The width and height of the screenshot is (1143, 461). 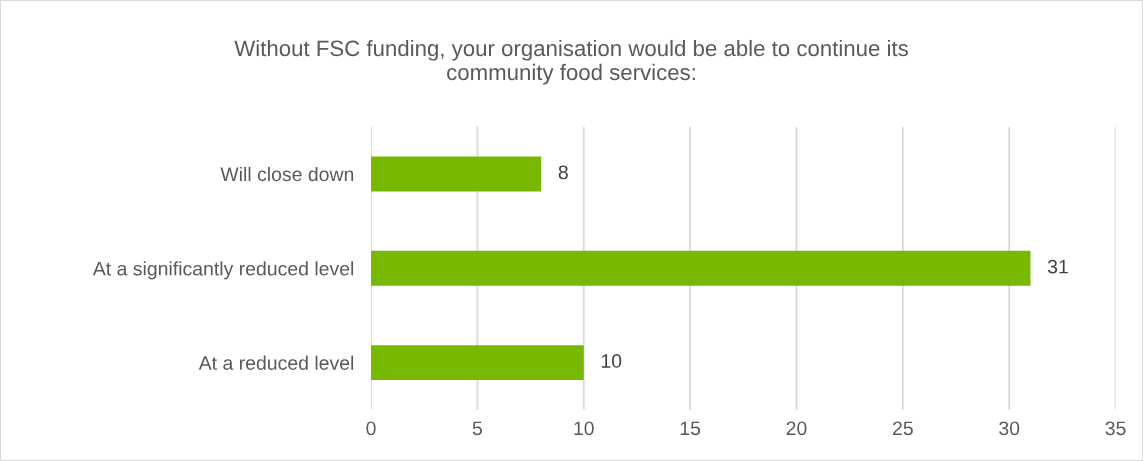 What do you see at coordinates (903, 428) in the screenshot?
I see `x-tick-label: 25` at bounding box center [903, 428].